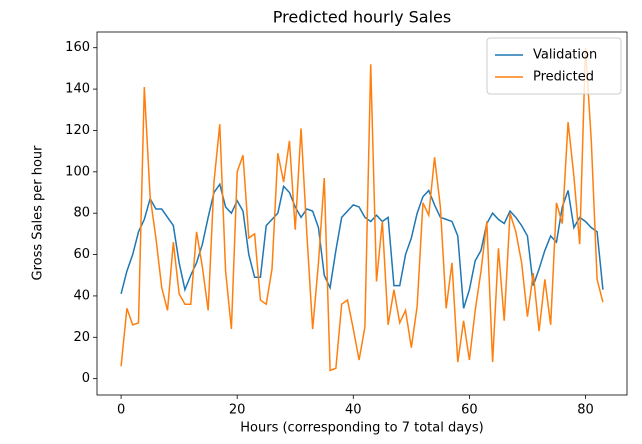 This screenshot has width=642, height=444. I want to click on x-tick-label: 0, so click(121, 410).